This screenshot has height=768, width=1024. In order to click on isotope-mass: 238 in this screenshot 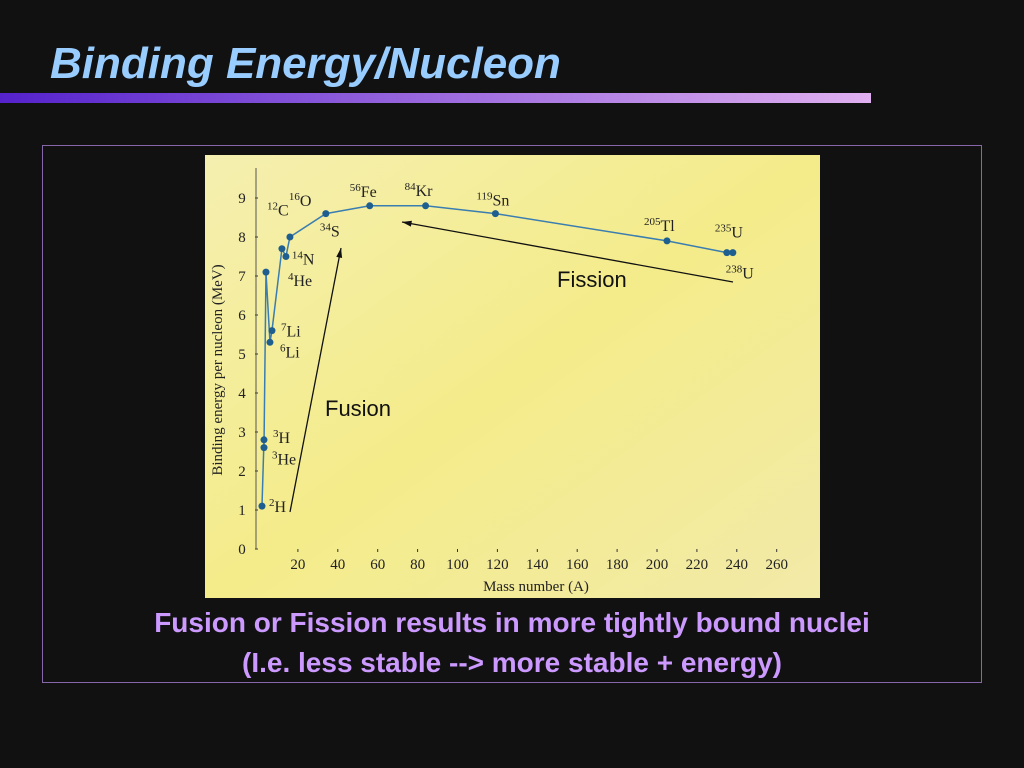, I will do `click(734, 270)`.